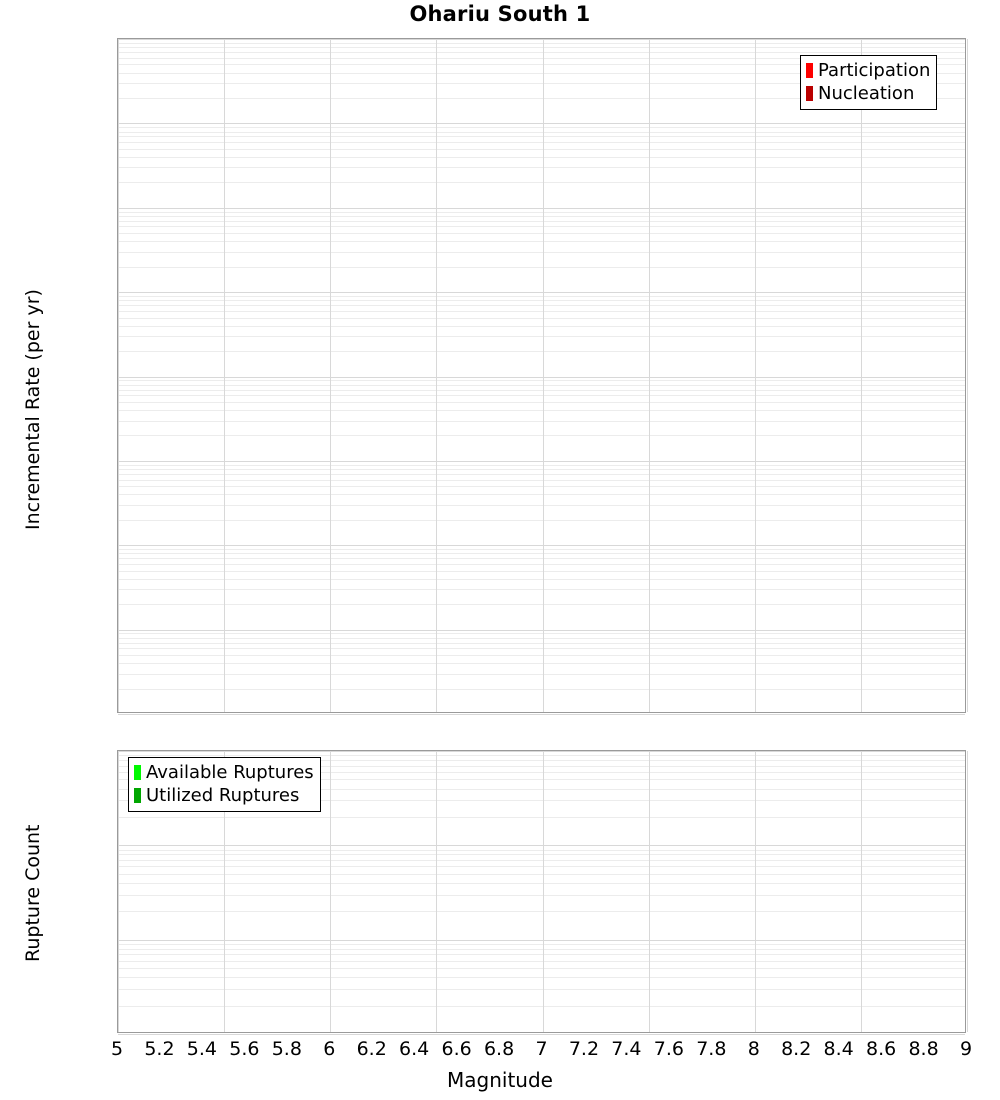 The width and height of the screenshot is (1000, 1100). What do you see at coordinates (201, 1049) in the screenshot?
I see `x-tick-label: 5.4` at bounding box center [201, 1049].